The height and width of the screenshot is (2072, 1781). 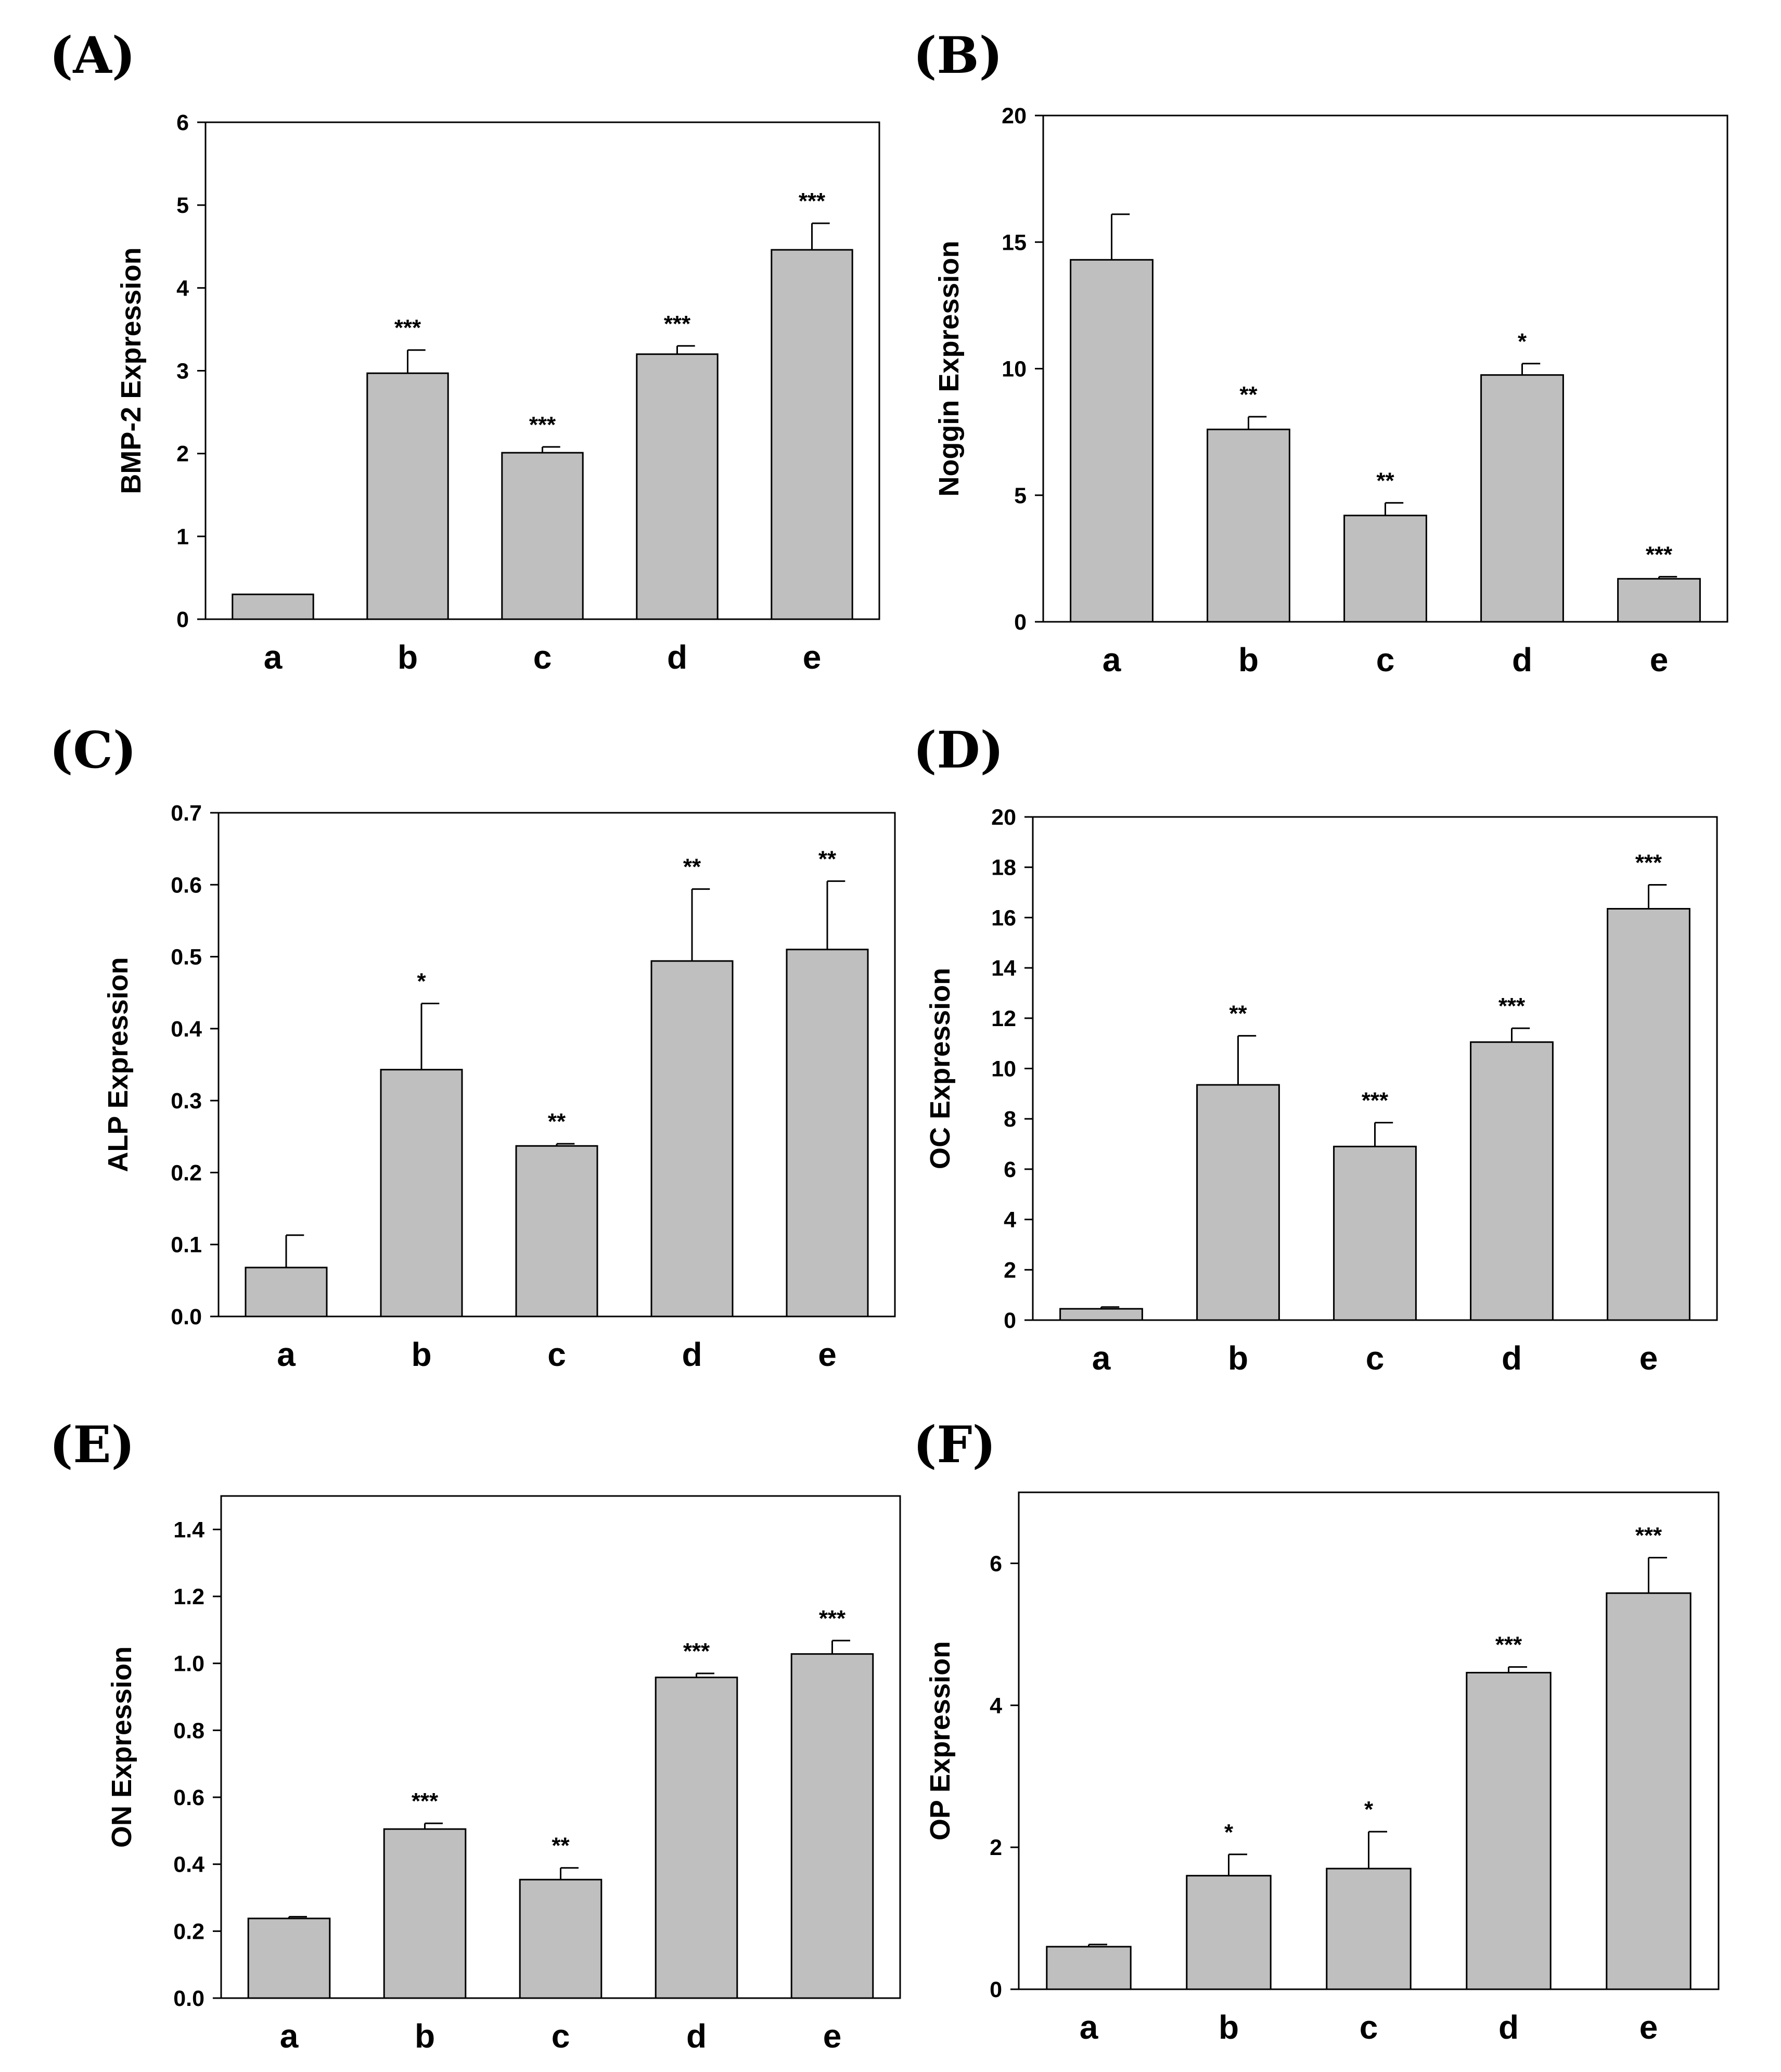 I want to click on panel-0-bar-b, so click(x=407, y=496).